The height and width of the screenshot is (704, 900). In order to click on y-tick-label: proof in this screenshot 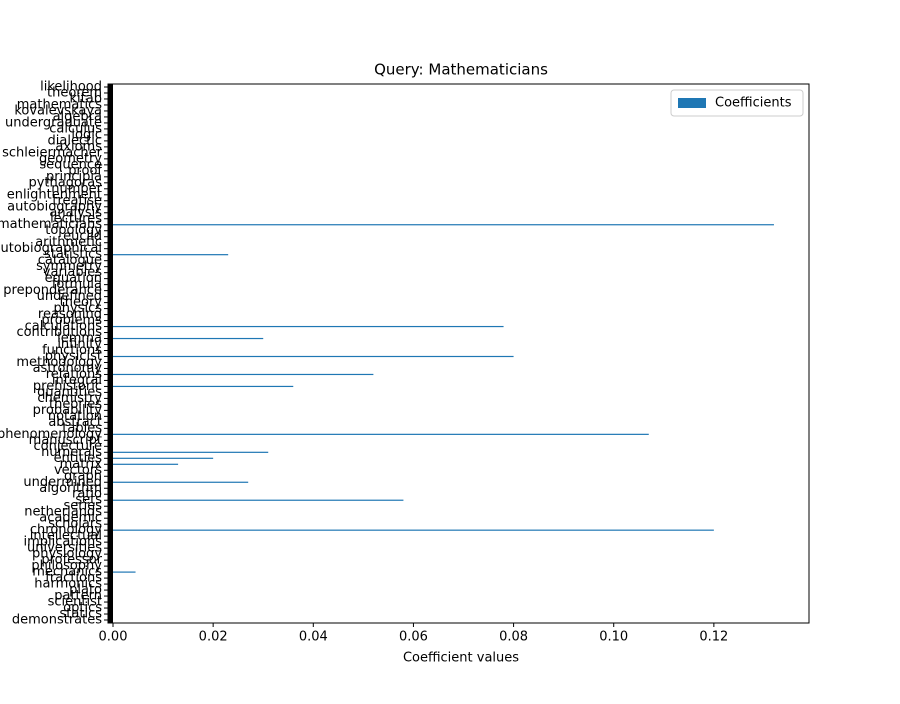, I will do `click(85, 170)`.